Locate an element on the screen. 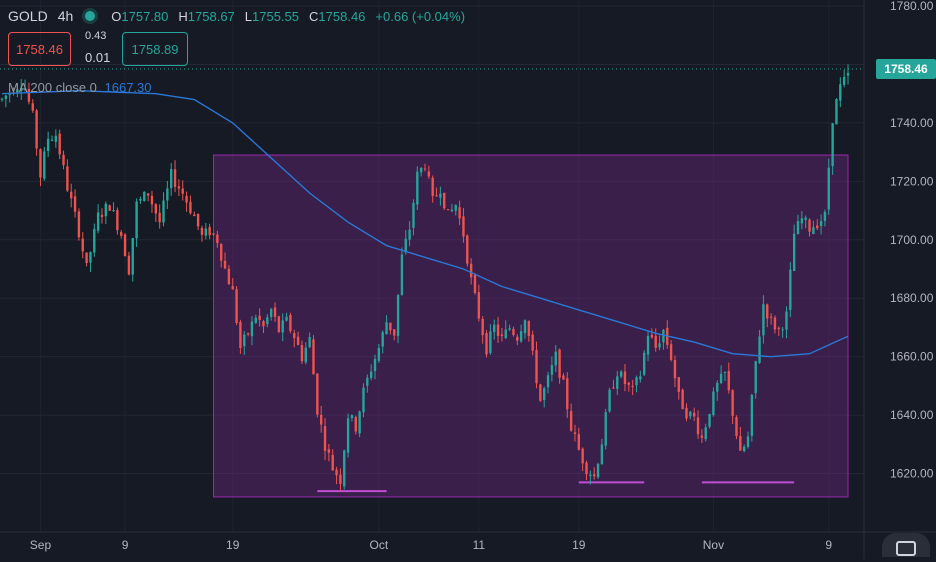 The image size is (936, 562). screenshot-icon is located at coordinates (906, 548).